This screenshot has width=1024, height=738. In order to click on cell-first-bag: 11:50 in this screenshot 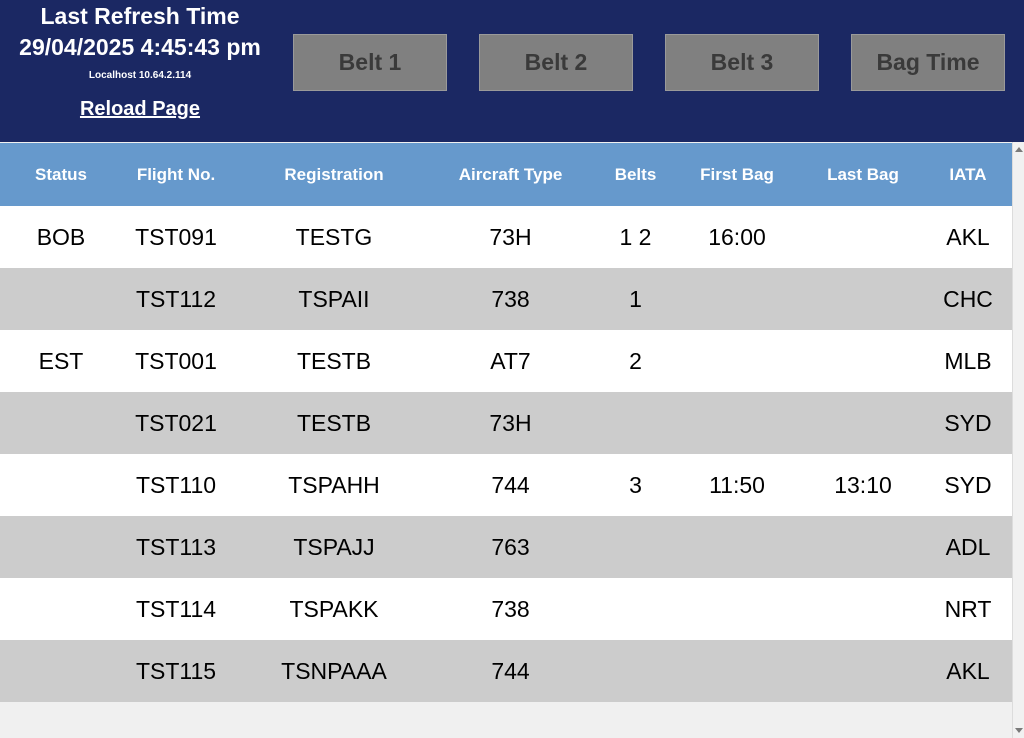, I will do `click(737, 484)`.